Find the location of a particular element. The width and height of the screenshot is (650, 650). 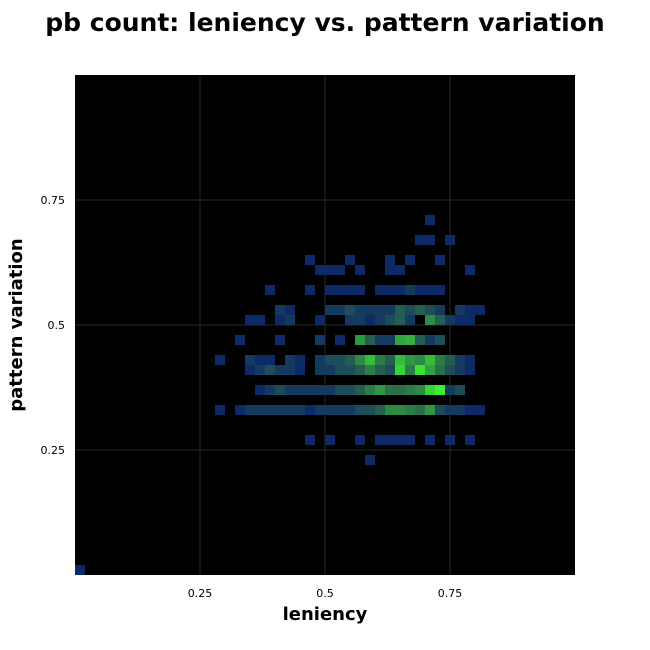

y-tick-label: 0.75 is located at coordinates (53, 200).